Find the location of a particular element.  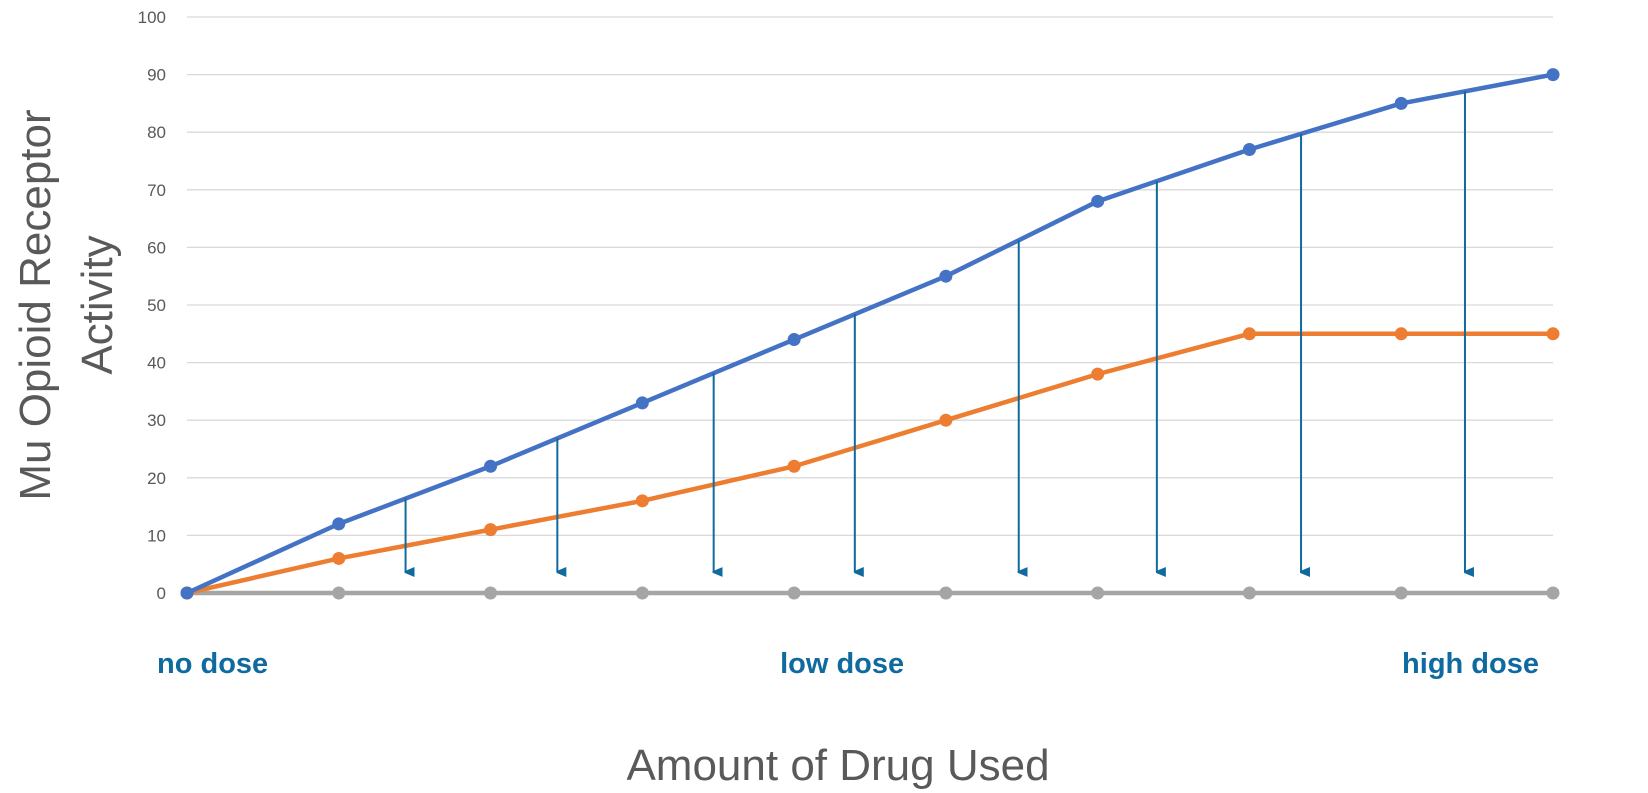

y-tick-labels: 0 10 20 30 40 50 60 70 80 90 100 is located at coordinates (152, 305).